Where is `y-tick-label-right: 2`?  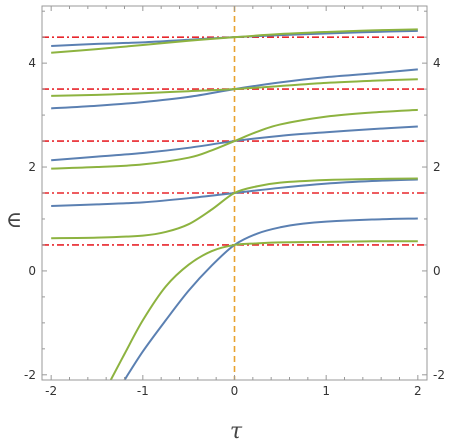 y-tick-label-right: 2 is located at coordinates (437, 167).